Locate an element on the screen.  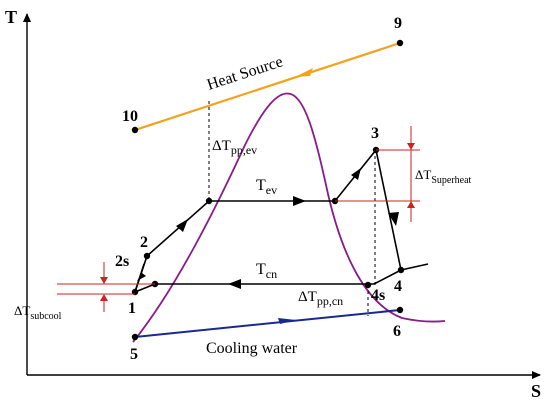
t-ev-label: Tev is located at coordinates (266, 187).